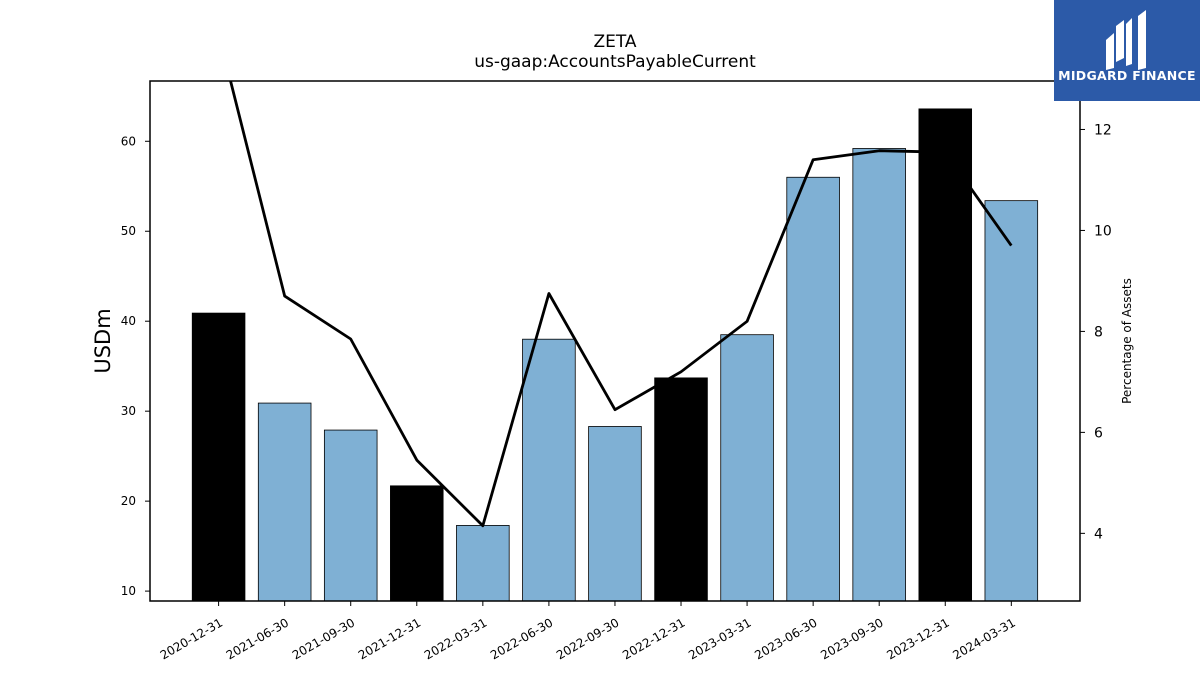 The image size is (1200, 675). What do you see at coordinates (1098, 433) in the screenshot?
I see `y2-tick-label: 6` at bounding box center [1098, 433].